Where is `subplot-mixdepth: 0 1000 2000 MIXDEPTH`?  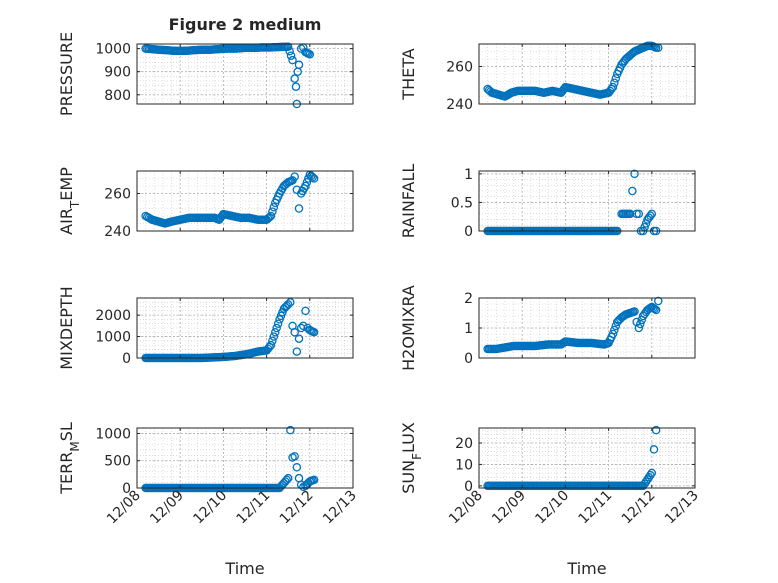
subplot-mixdepth: 0 1000 2000 MIXDEPTH is located at coordinates (205, 328).